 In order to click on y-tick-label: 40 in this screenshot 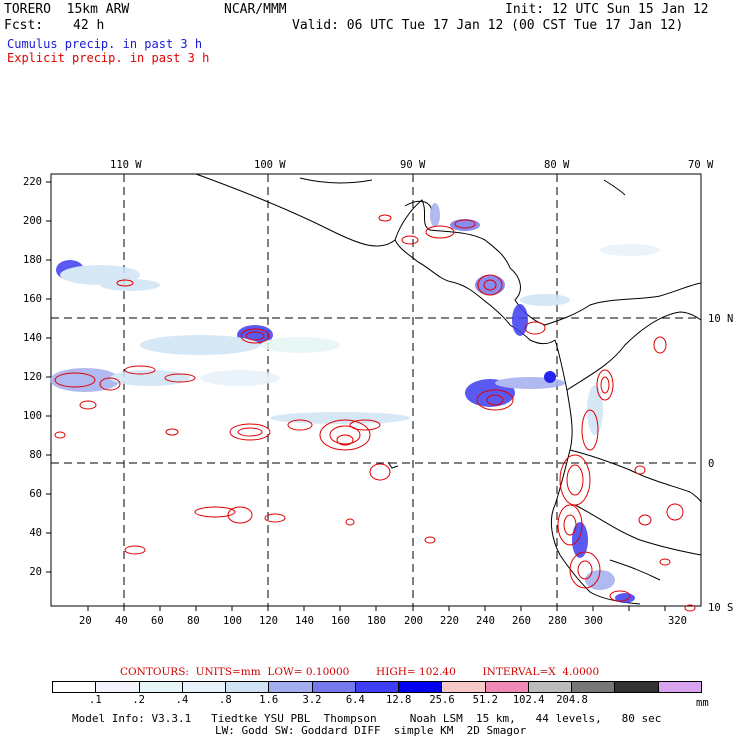, I will do `click(35, 533)`.